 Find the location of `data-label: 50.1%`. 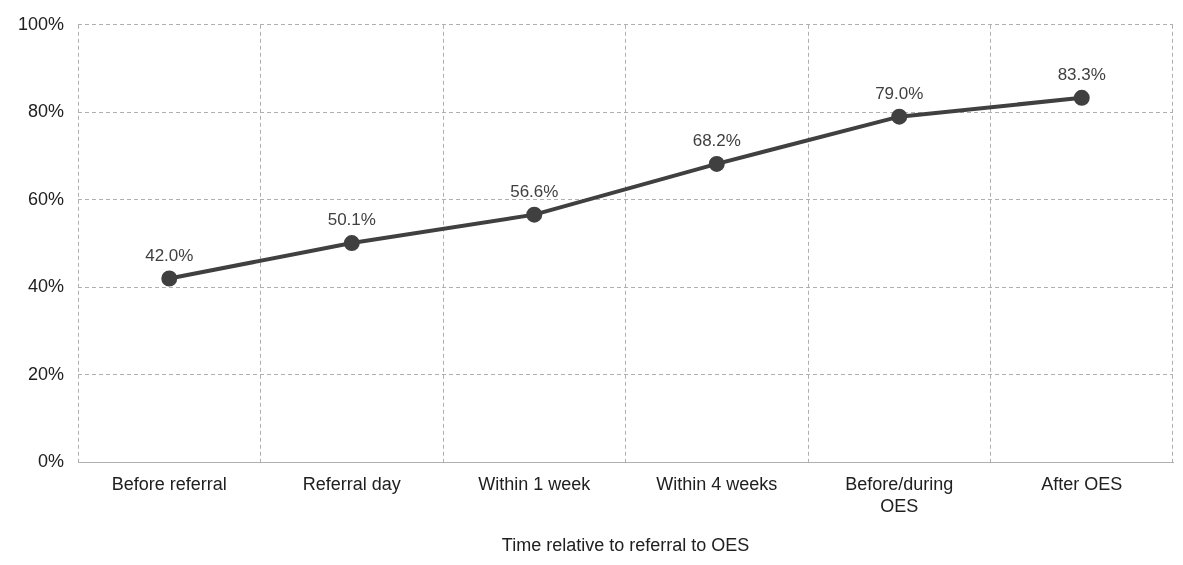

data-label: 50.1% is located at coordinates (351, 220).